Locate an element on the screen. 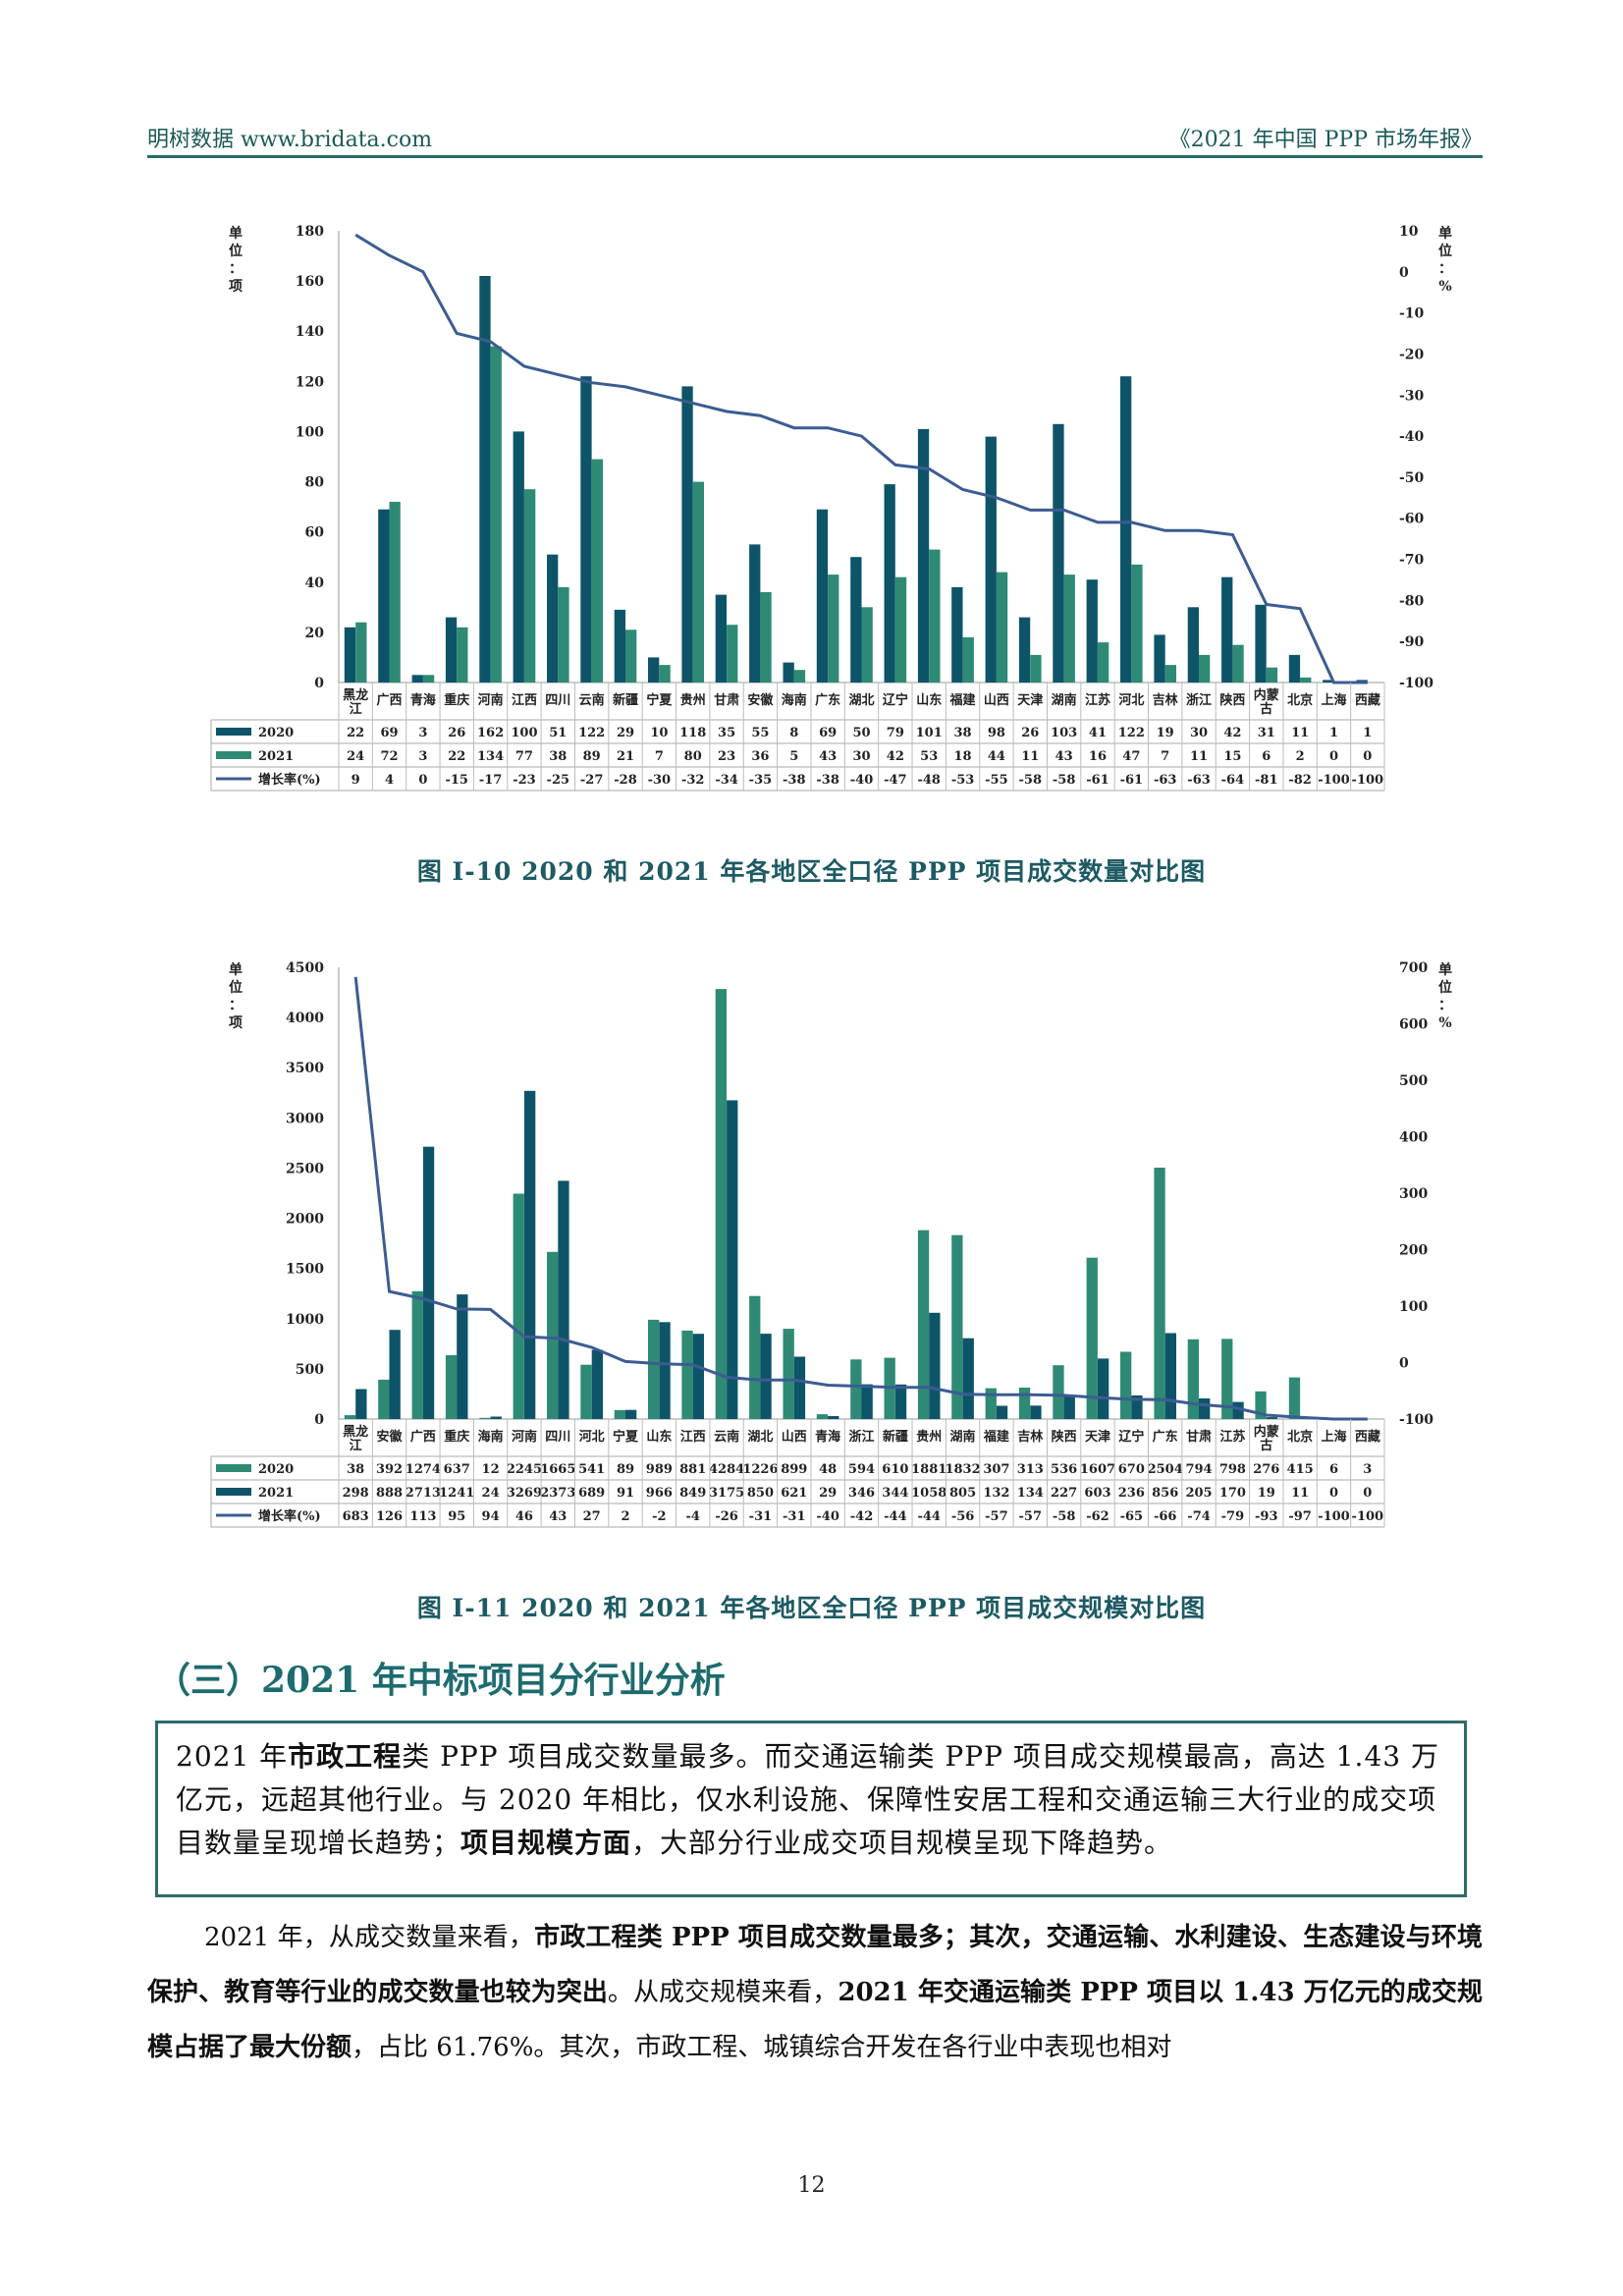  x-tick-label: 黑龙 is located at coordinates (355, 695).